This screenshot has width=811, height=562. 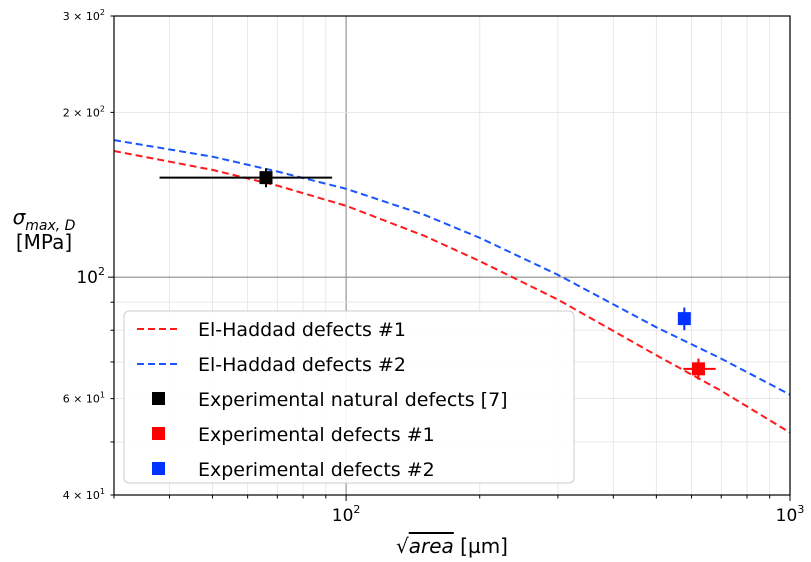 I want to click on legend-entry-label: El-Haddad defects #1, so click(x=302, y=330).